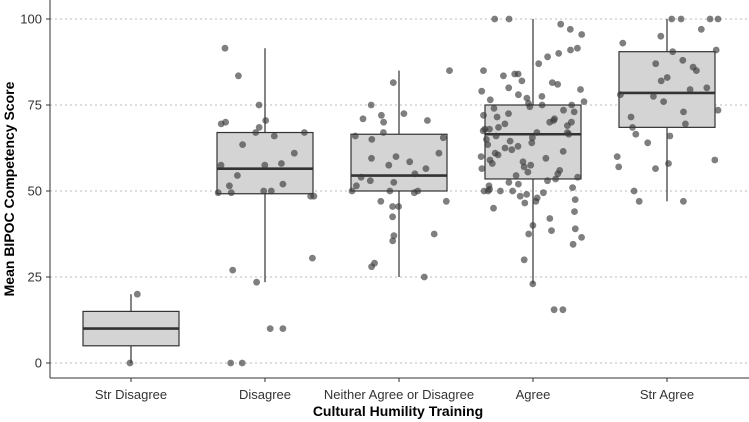 Image resolution: width=749 pixels, height=422 pixels. What do you see at coordinates (398, 411) in the screenshot?
I see `x-axis-title: Cultural Humility Training` at bounding box center [398, 411].